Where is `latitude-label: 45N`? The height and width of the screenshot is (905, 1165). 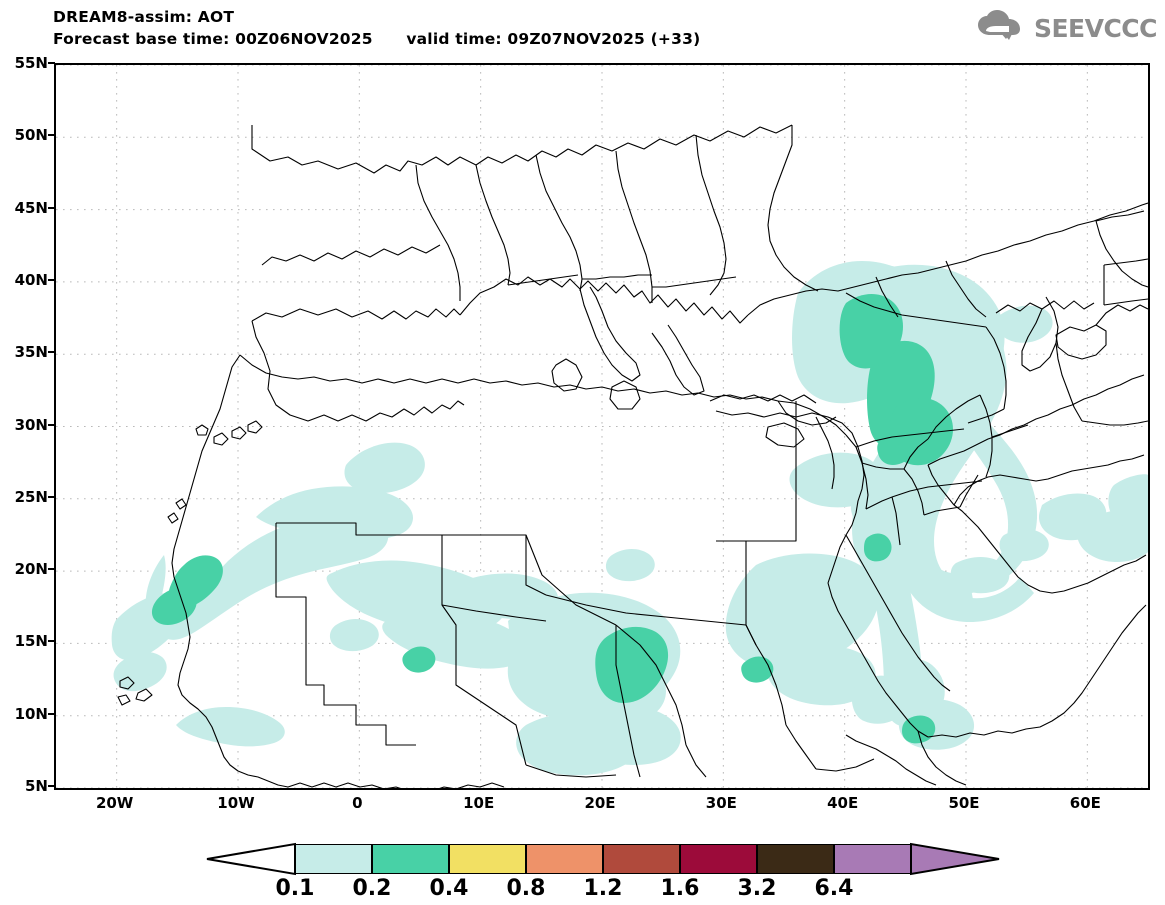
latitude-label: 45N is located at coordinates (31, 207).